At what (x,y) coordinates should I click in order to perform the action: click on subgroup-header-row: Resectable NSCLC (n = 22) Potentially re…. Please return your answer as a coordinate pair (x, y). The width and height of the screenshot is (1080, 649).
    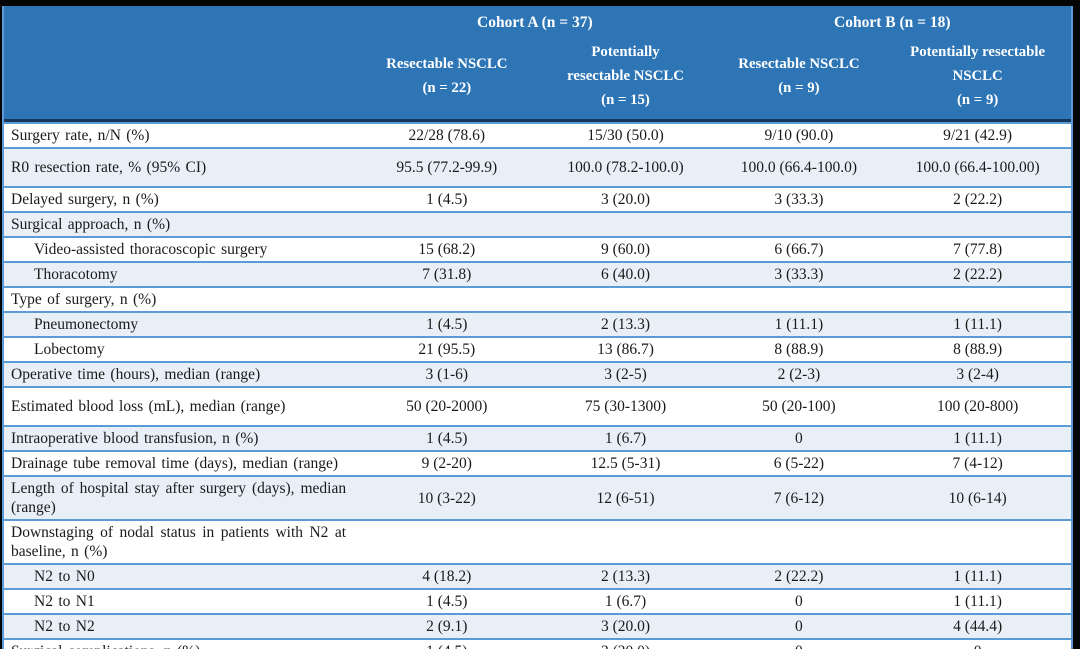
    Looking at the image, I should click on (537, 79).